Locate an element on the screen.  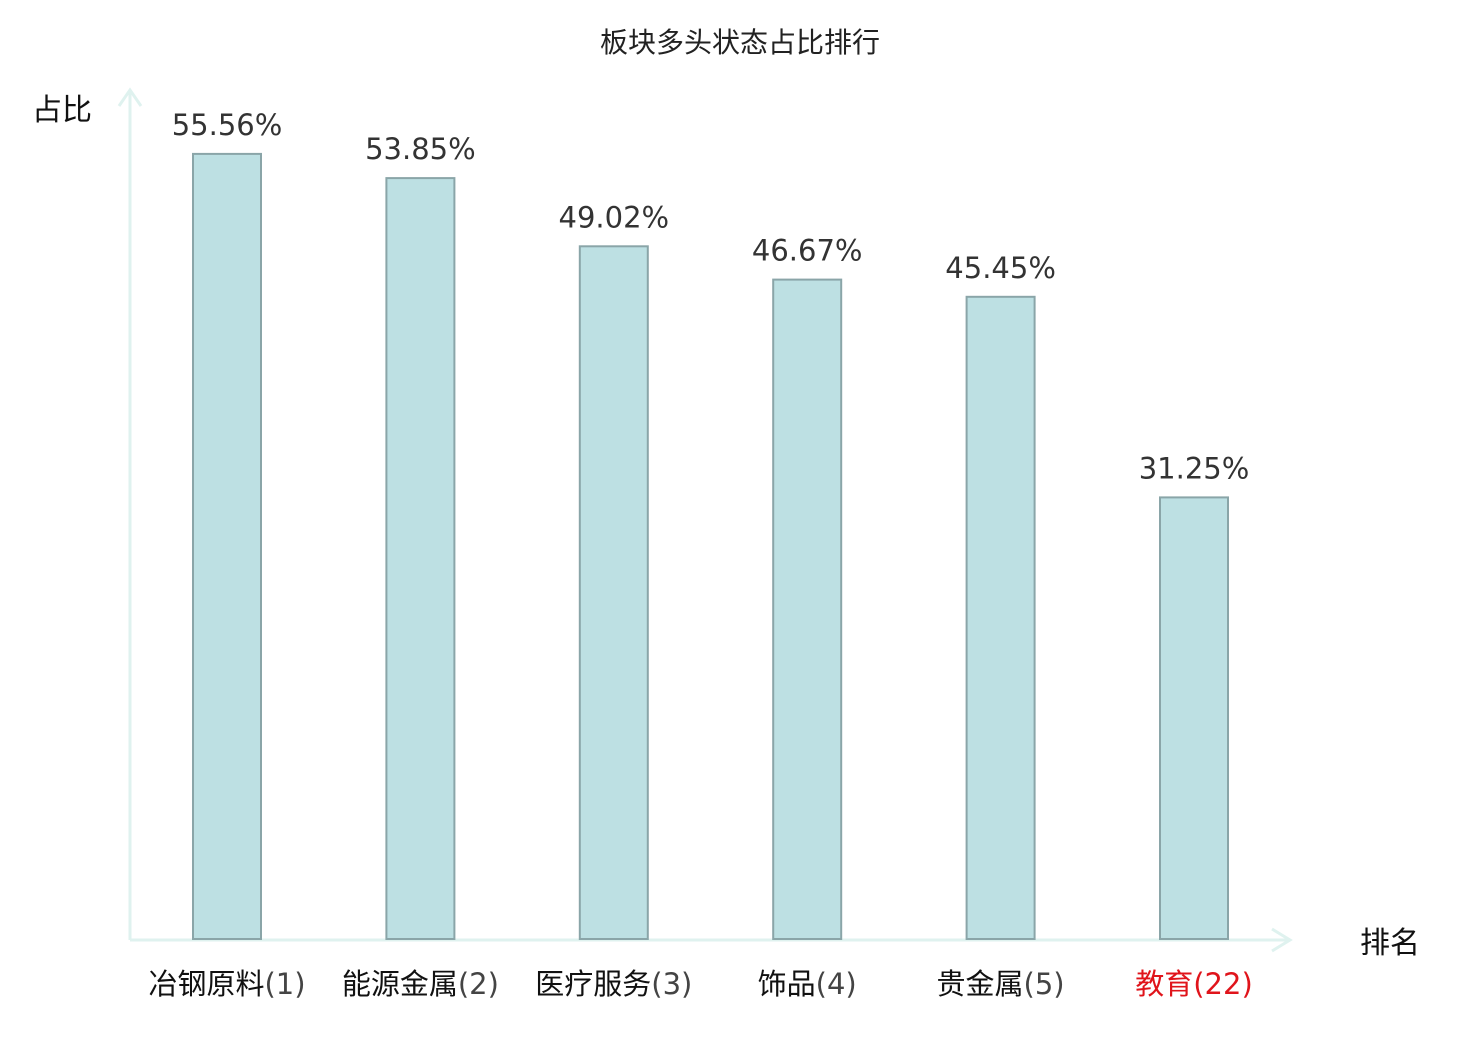
category-label-3: 医疗服务(3) is located at coordinates (613, 984).